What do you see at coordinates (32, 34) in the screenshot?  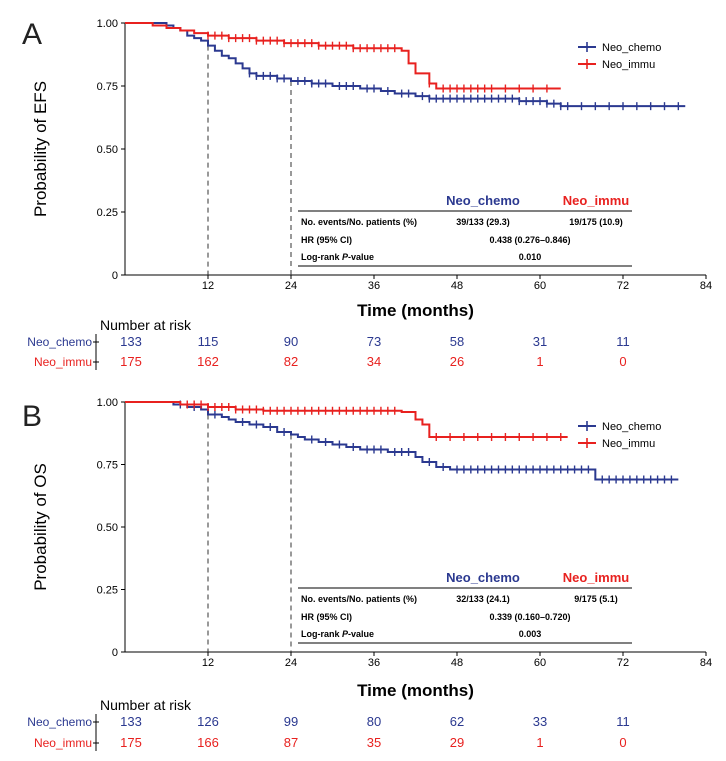 I see `panel-label: A` at bounding box center [32, 34].